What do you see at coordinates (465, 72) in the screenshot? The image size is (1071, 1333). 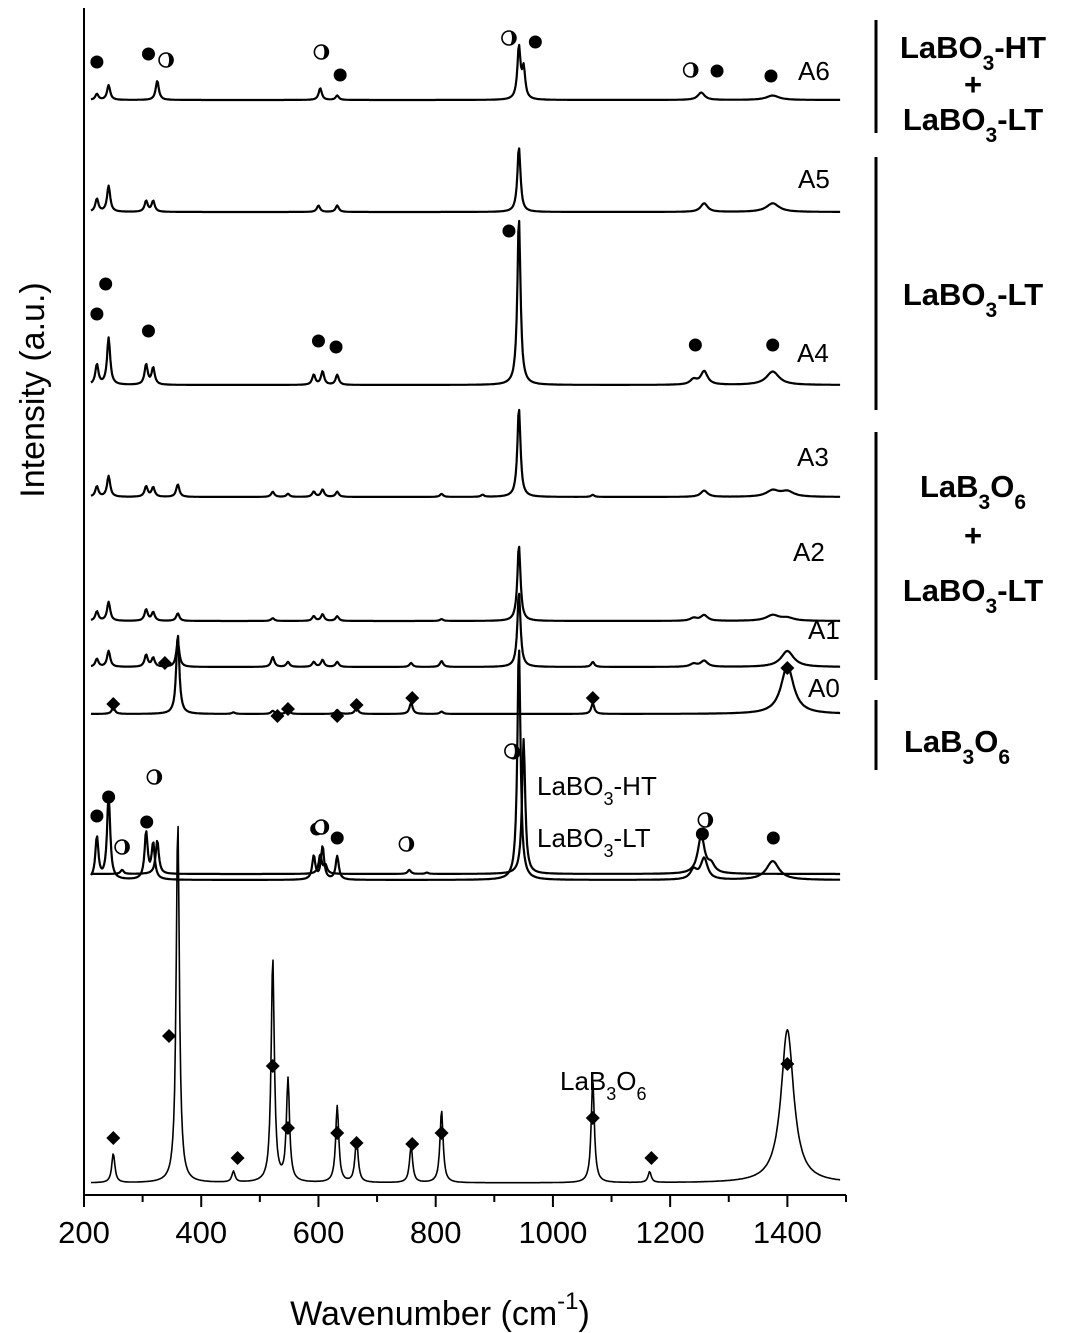 I see `spectrum-a6` at bounding box center [465, 72].